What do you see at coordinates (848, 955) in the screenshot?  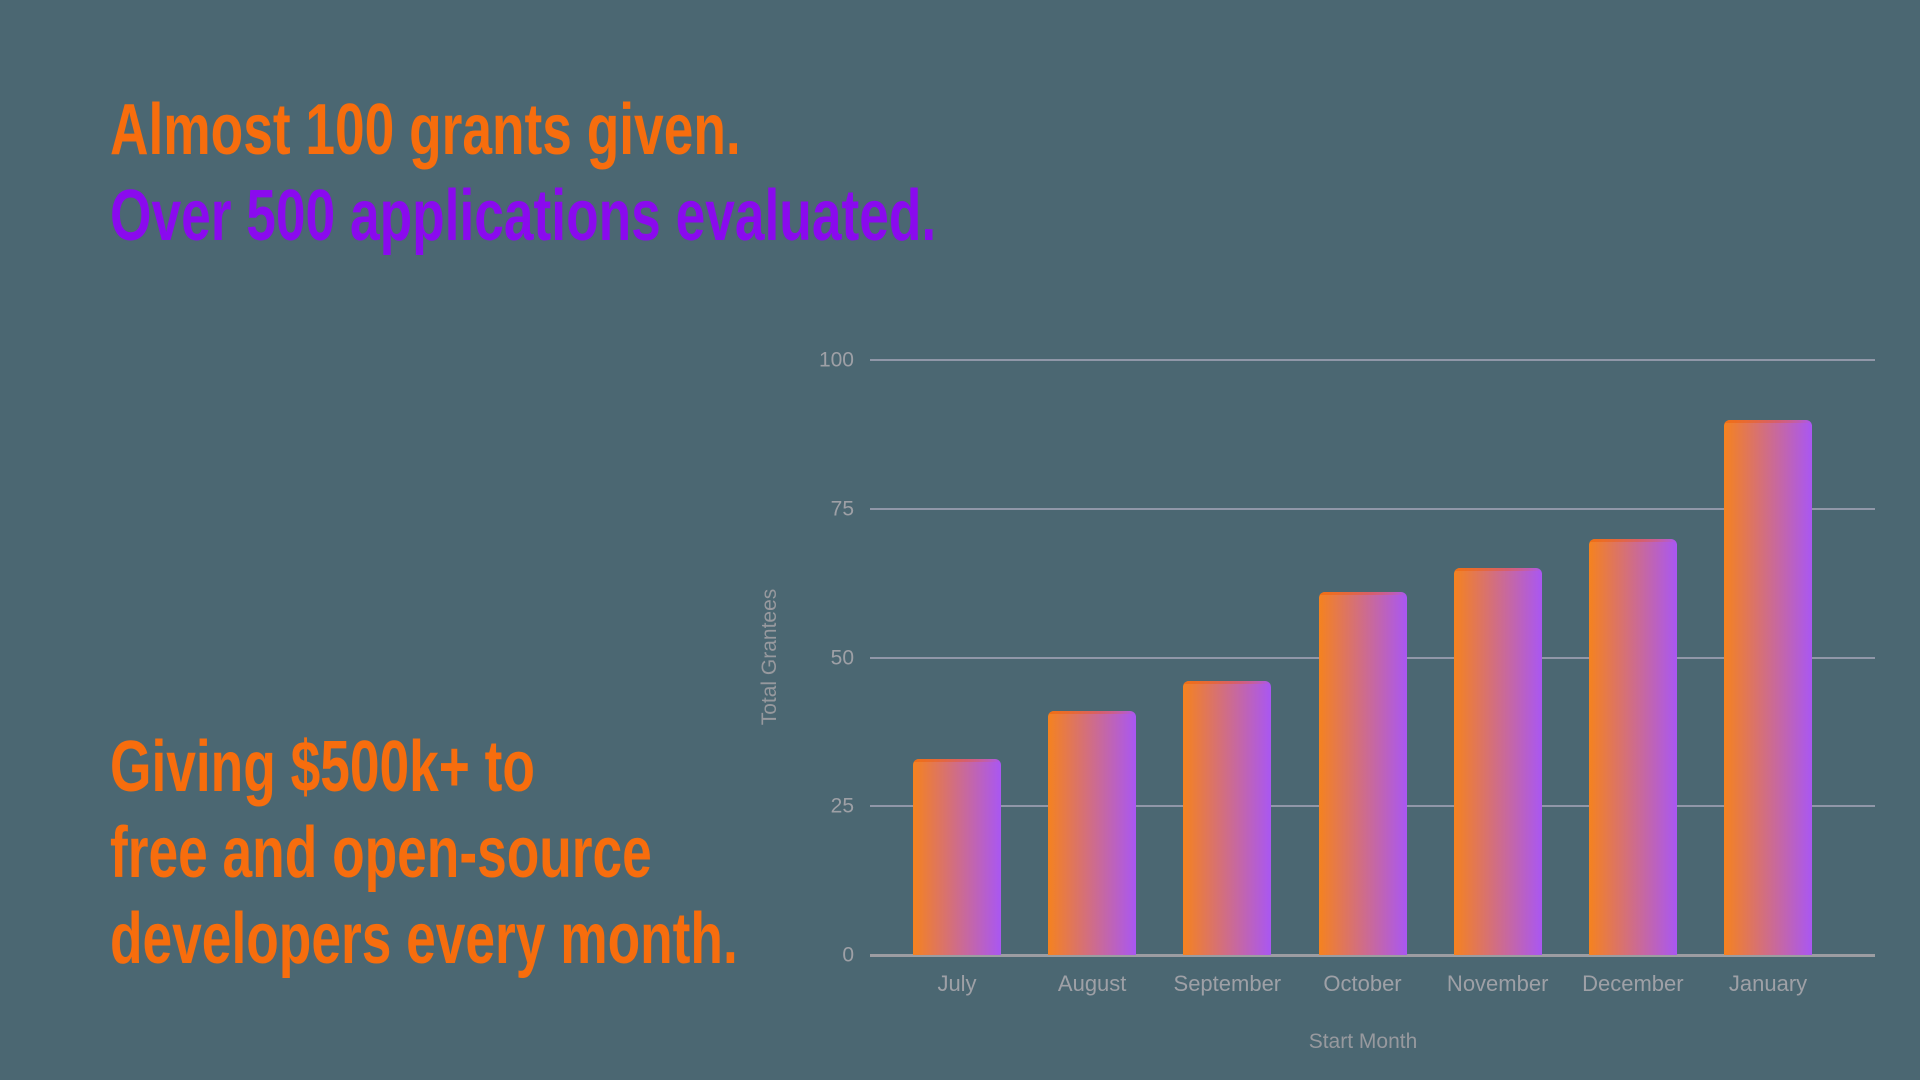 I see `y-tick-label-0: 0` at bounding box center [848, 955].